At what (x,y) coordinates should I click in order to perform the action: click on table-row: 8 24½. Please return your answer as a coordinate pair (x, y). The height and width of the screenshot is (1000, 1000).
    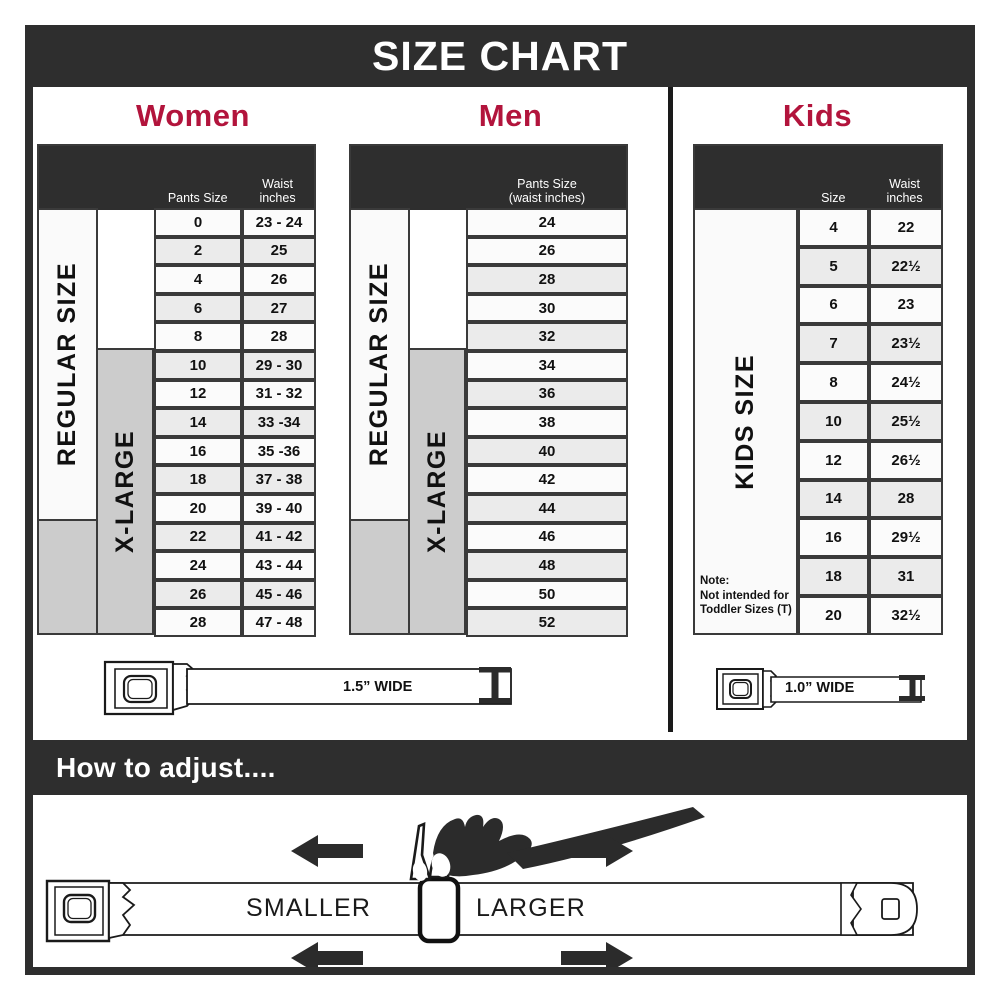
    Looking at the image, I should click on (870, 382).